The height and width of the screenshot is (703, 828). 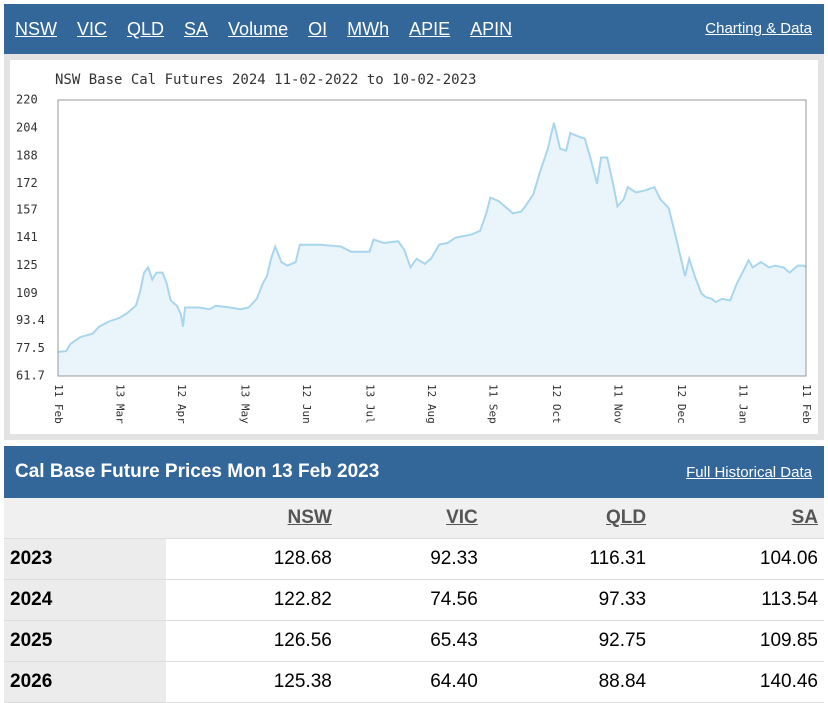 What do you see at coordinates (85, 518) in the screenshot?
I see `corner-cell` at bounding box center [85, 518].